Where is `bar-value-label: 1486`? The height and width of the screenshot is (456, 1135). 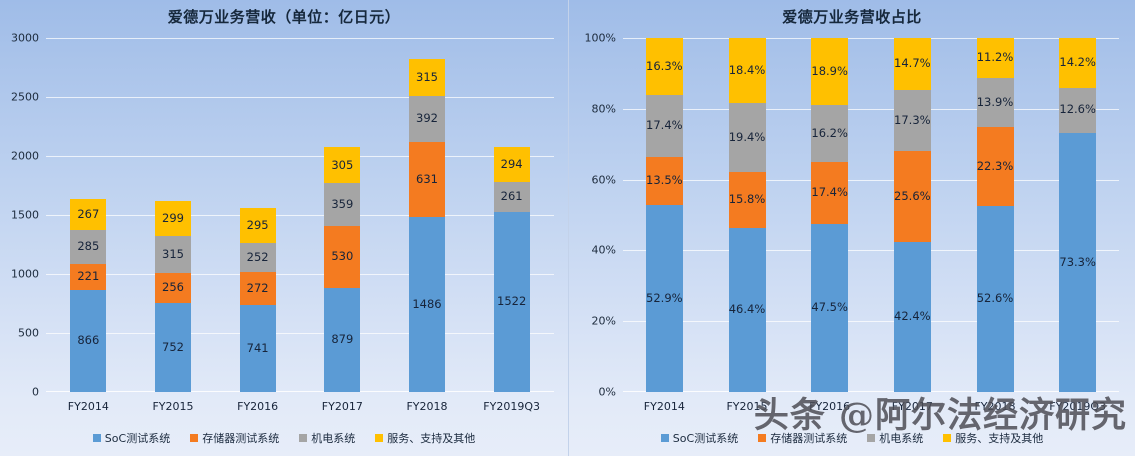
bar-value-label: 1486 is located at coordinates (427, 303).